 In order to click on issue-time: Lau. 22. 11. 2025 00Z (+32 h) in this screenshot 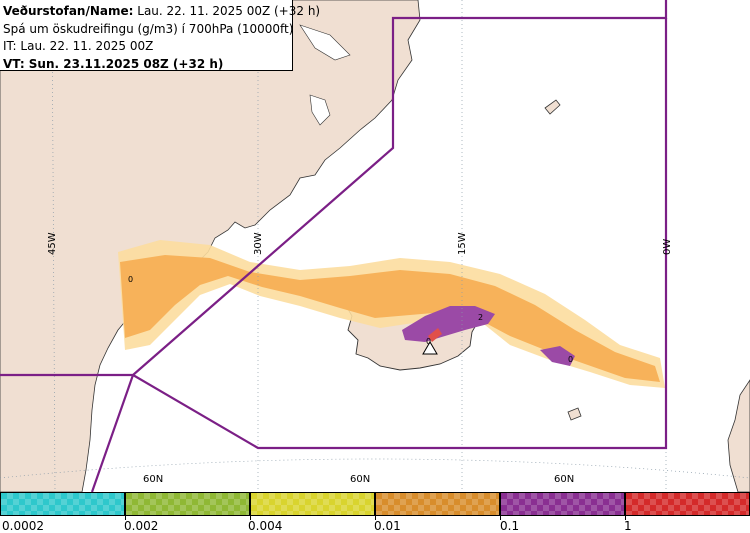, I will do `click(229, 11)`.